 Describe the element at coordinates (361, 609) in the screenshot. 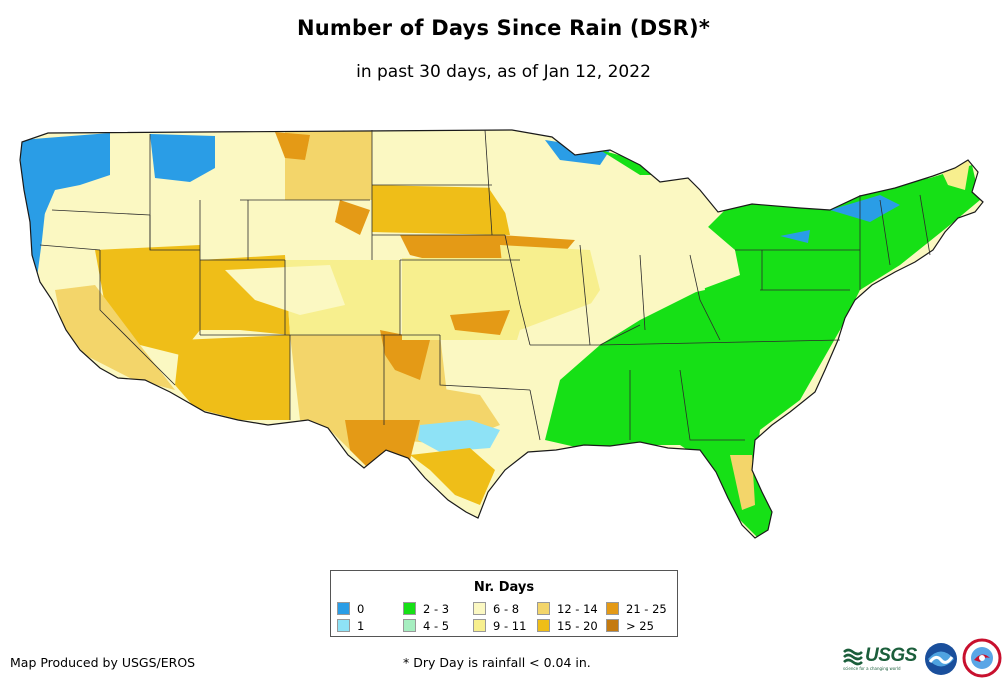

I see `legend-label: 0` at that location.